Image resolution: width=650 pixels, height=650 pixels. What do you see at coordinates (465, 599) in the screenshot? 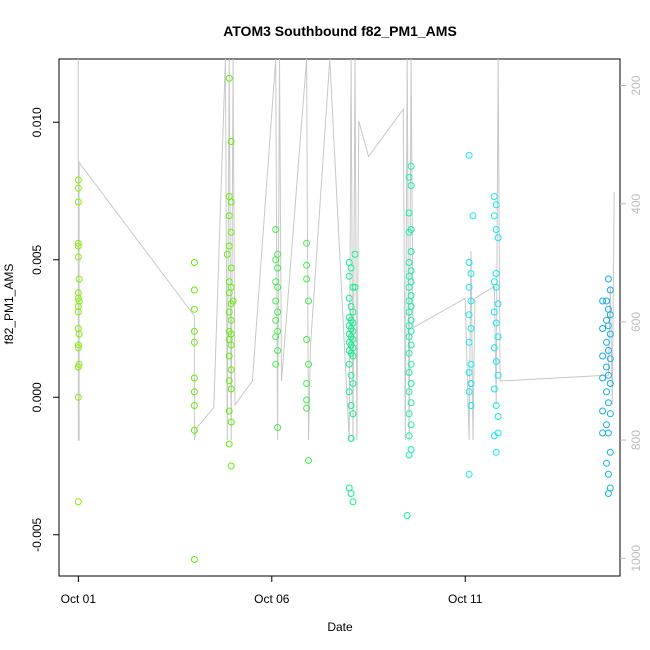
I see `x-tick-label: Oct 11` at bounding box center [465, 599].